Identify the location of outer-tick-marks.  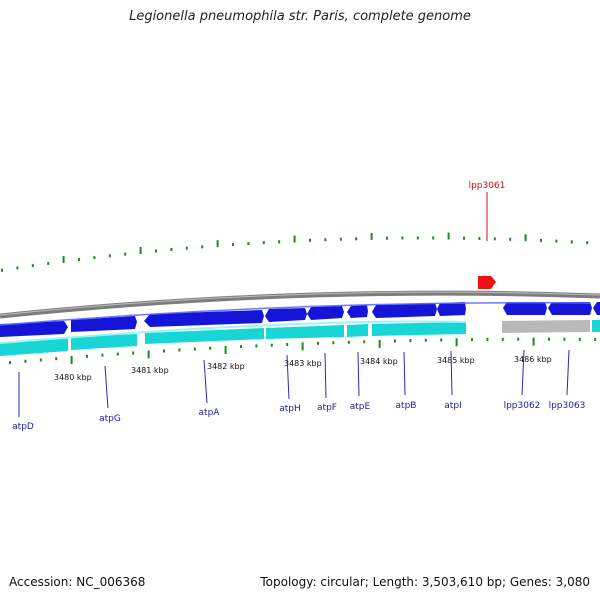
(295, 252).